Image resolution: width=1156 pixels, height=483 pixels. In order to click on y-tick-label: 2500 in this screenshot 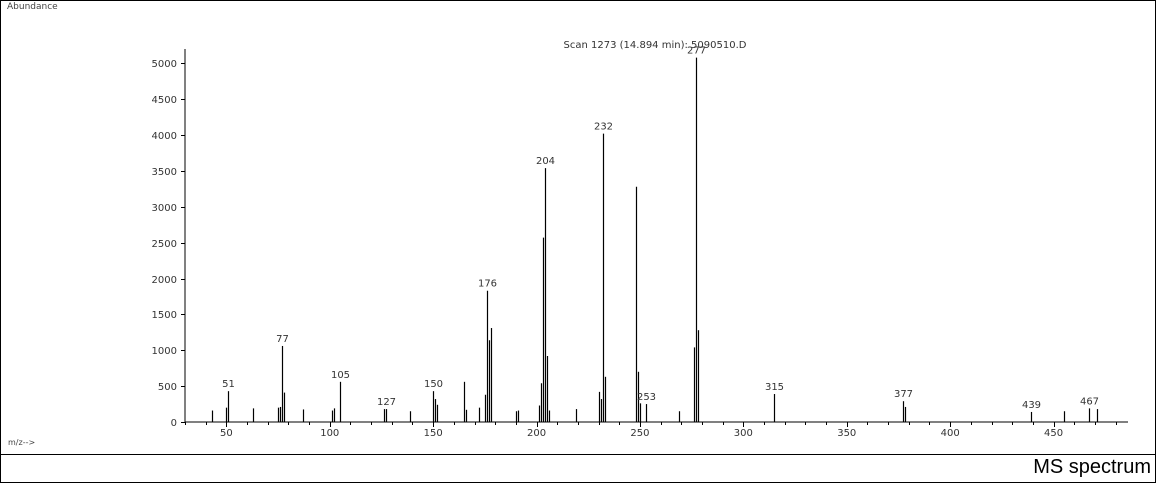, I will do `click(164, 244)`.